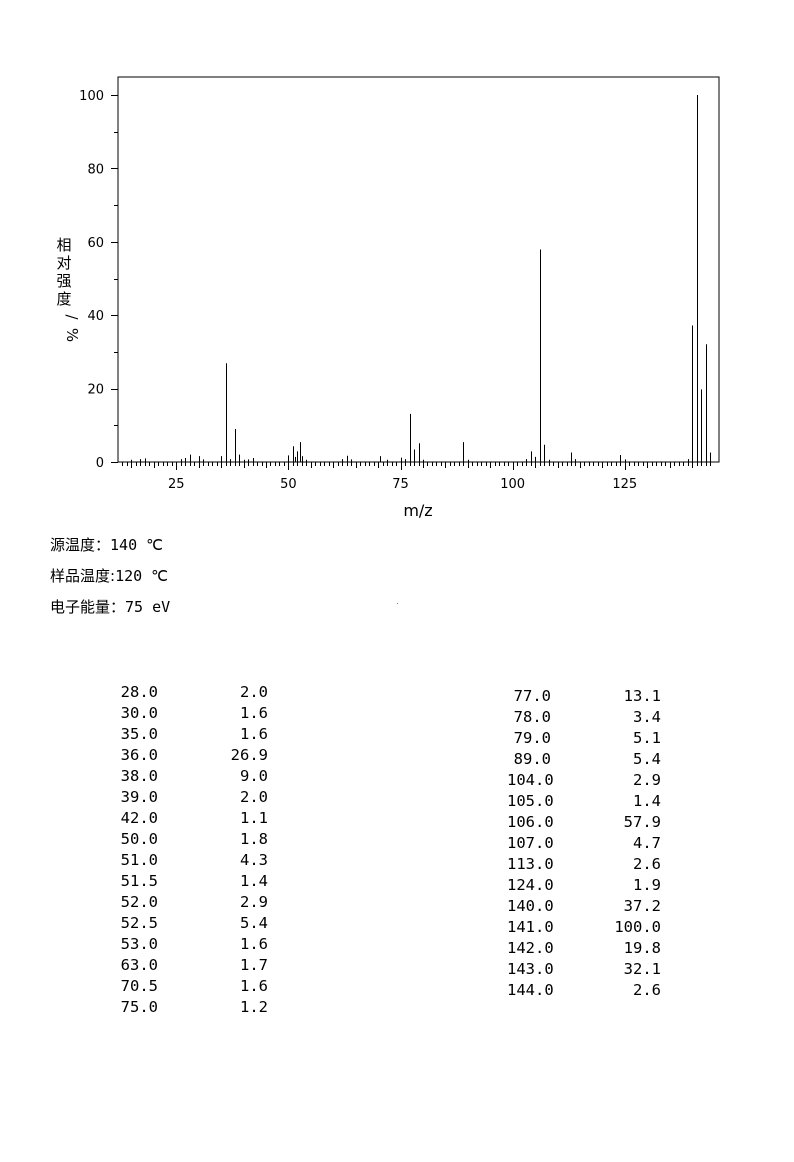  I want to click on mz-value: 63.0, so click(139, 965).